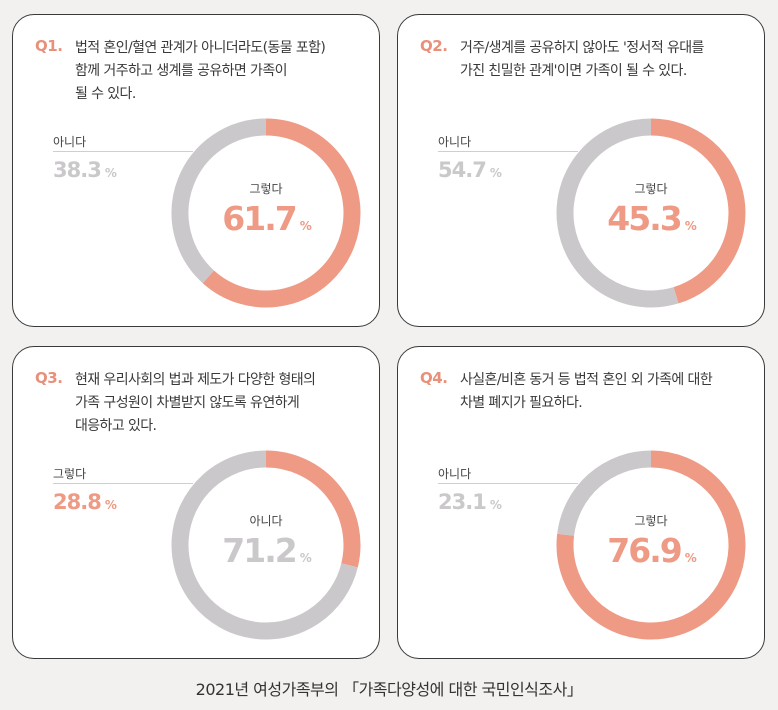  Describe the element at coordinates (582, 48) in the screenshot. I see `question-line: 거주/생계를 공유하지 않아도 '정서적 유대를` at that location.